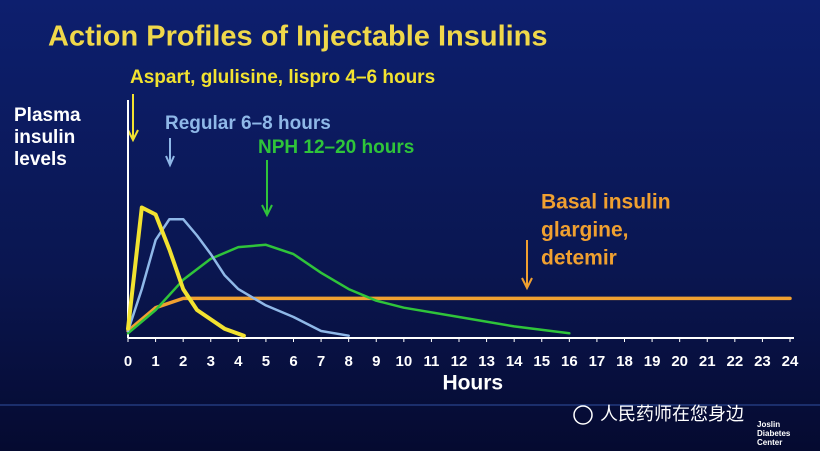 This screenshot has width=820, height=451. Describe the element at coordinates (238, 361) in the screenshot. I see `x-tick-label: 4` at that location.